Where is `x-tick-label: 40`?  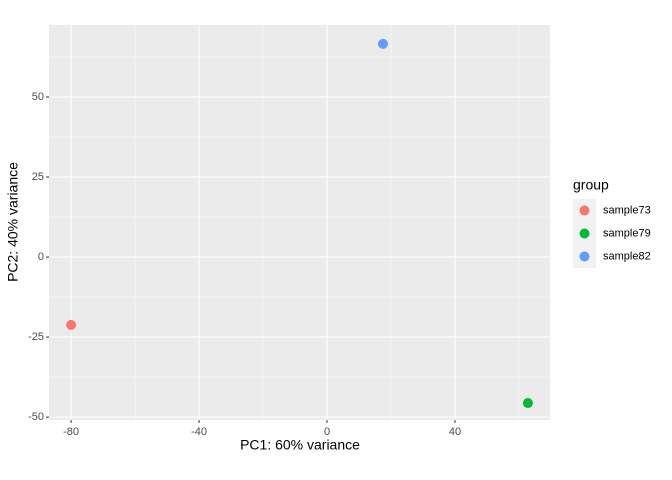 x-tick-label: 40 is located at coordinates (455, 432).